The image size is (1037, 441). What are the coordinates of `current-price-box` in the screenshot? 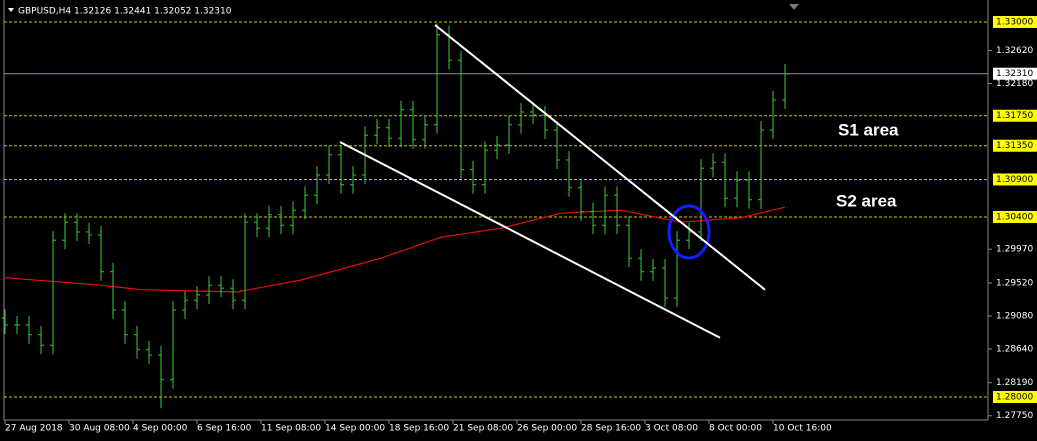 It's located at (1015, 73).